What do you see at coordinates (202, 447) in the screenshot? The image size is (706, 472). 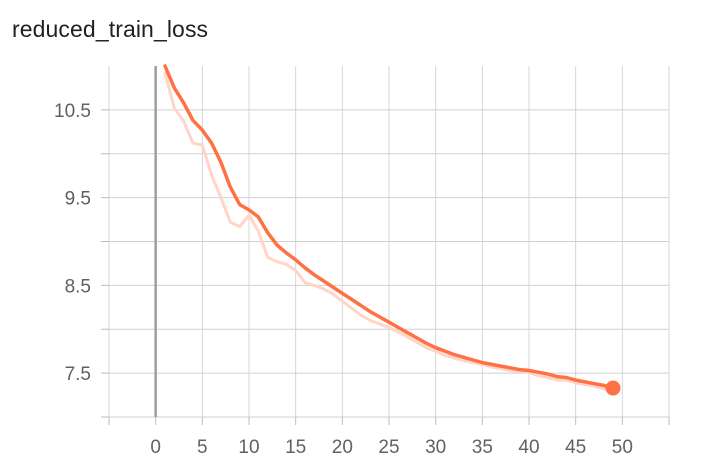 I see `x-tick-label: 5` at bounding box center [202, 447].